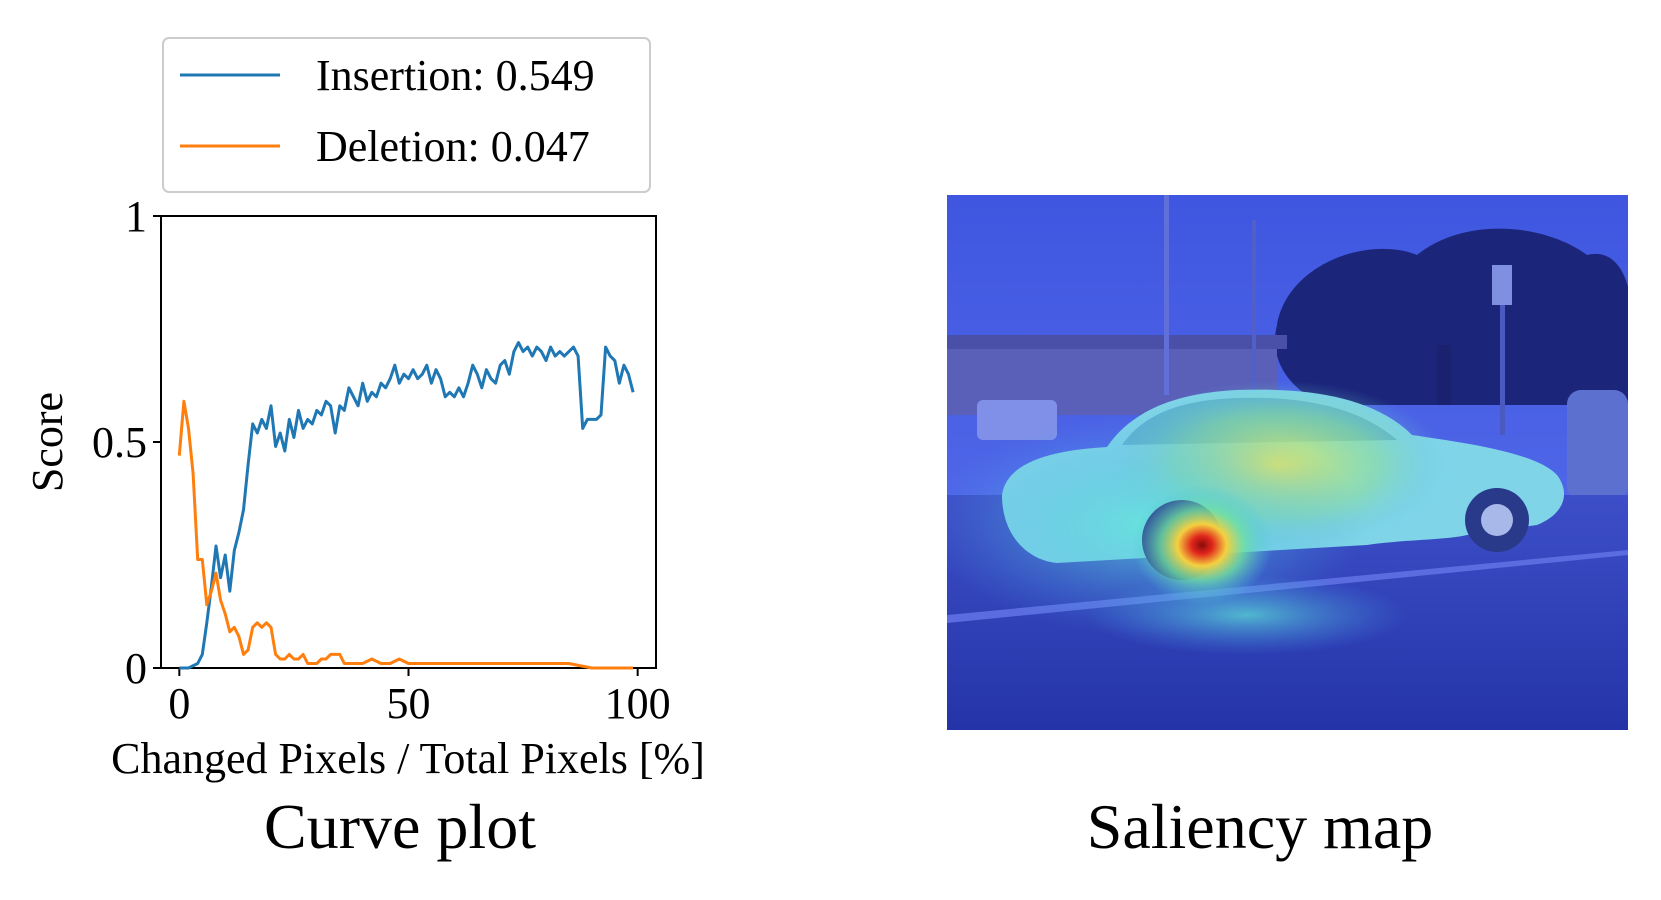 The height and width of the screenshot is (900, 1661). I want to click on series-line-insertion, so click(407, 505).